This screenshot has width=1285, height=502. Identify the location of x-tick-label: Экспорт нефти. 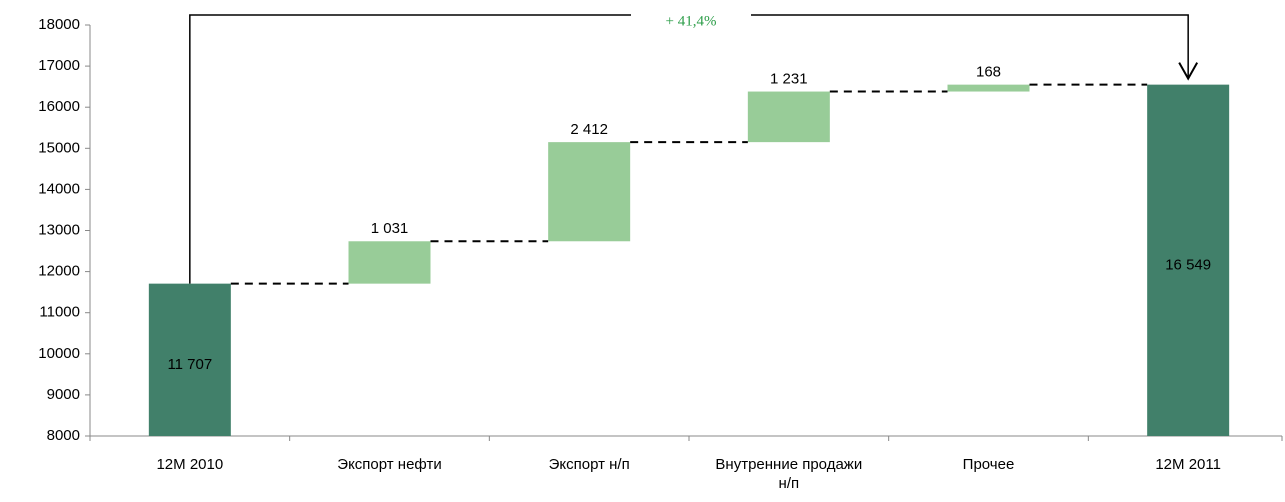
(389, 464).